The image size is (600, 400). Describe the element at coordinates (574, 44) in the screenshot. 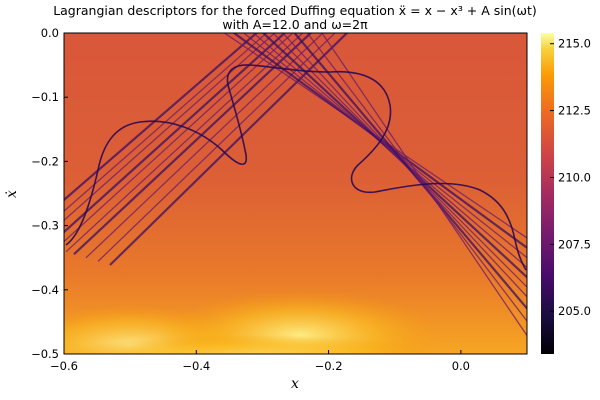

I see `colorbar-tick-label: 215.0` at that location.